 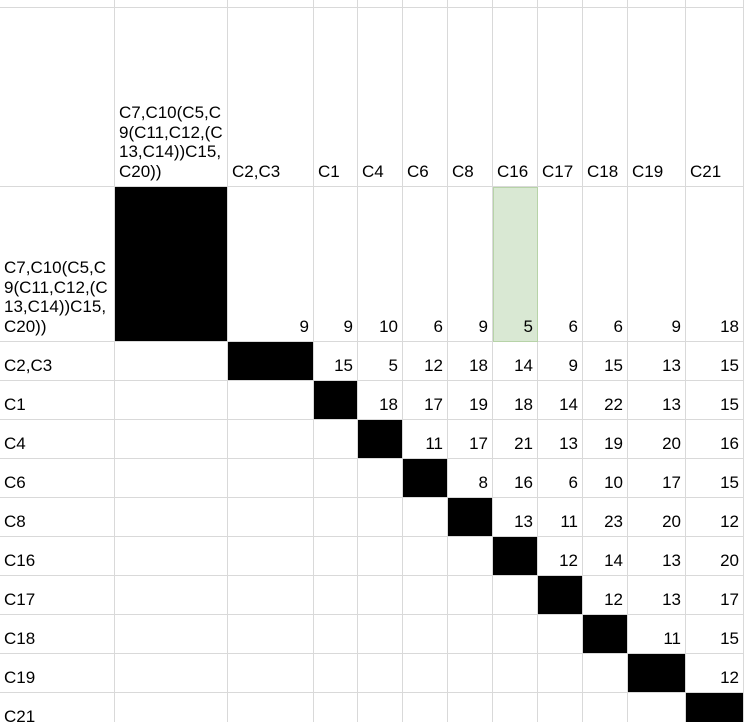 I want to click on distance-cell: 8, so click(x=470, y=478).